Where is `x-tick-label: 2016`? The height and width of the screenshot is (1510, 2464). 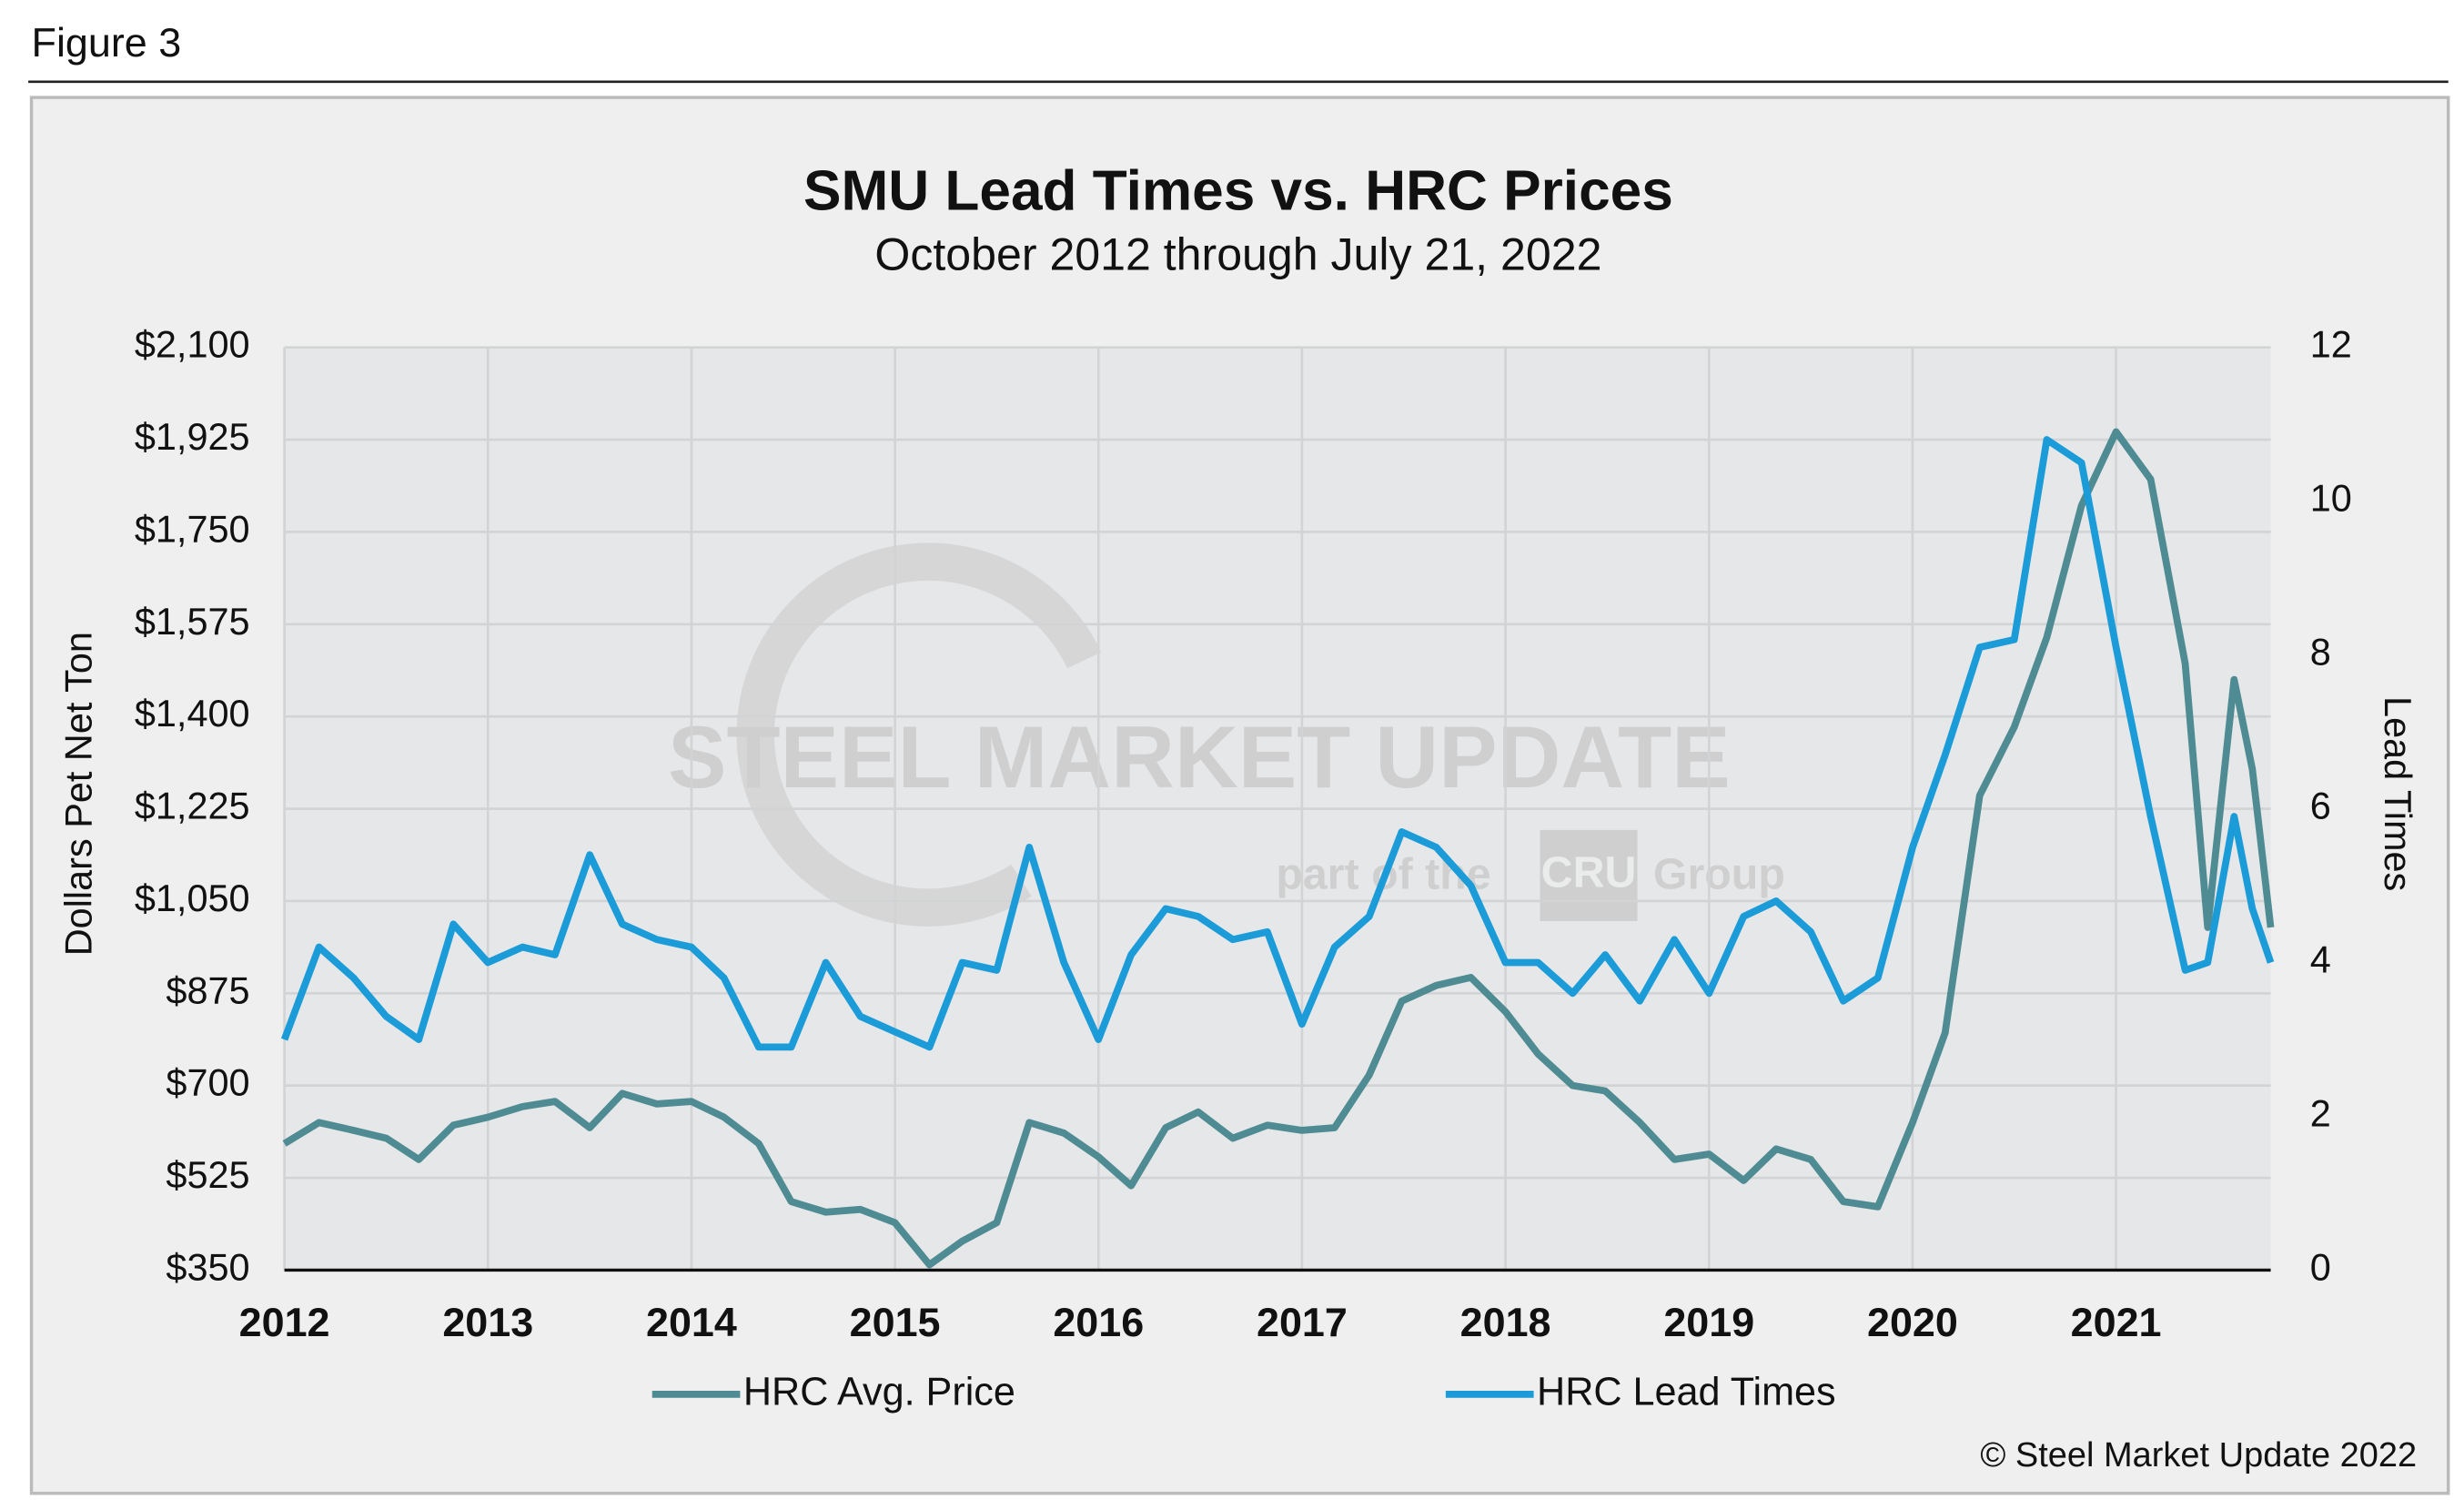
x-tick-label: 2016 is located at coordinates (1098, 1322).